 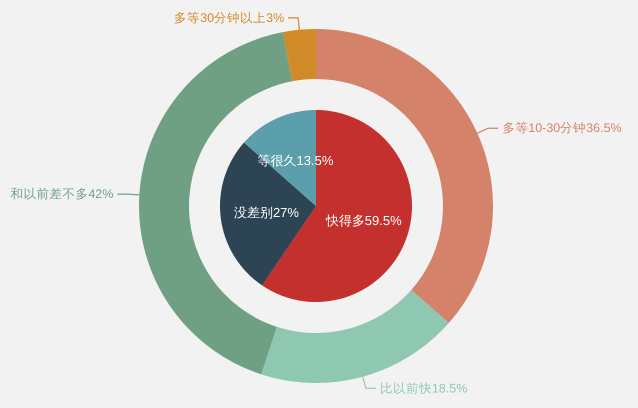 I want to click on slice-label: 和以前差不多42%, so click(x=62, y=194).